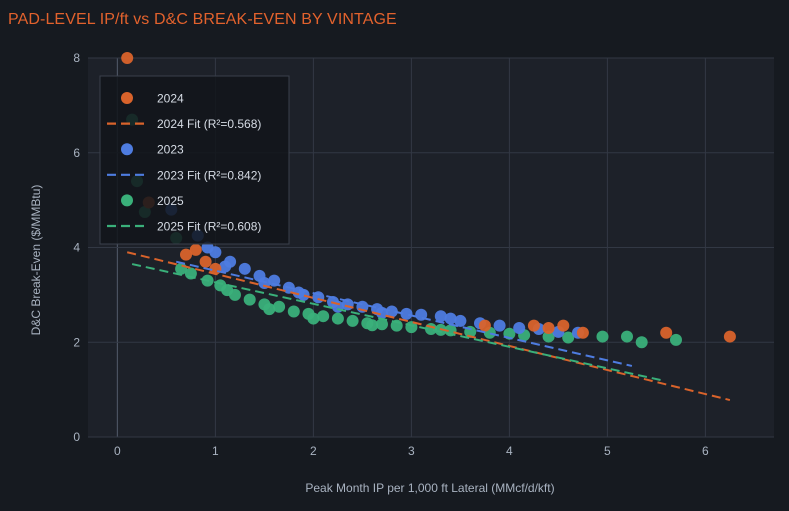  What do you see at coordinates (76, 342) in the screenshot?
I see `y-tick-label: 2` at bounding box center [76, 342].